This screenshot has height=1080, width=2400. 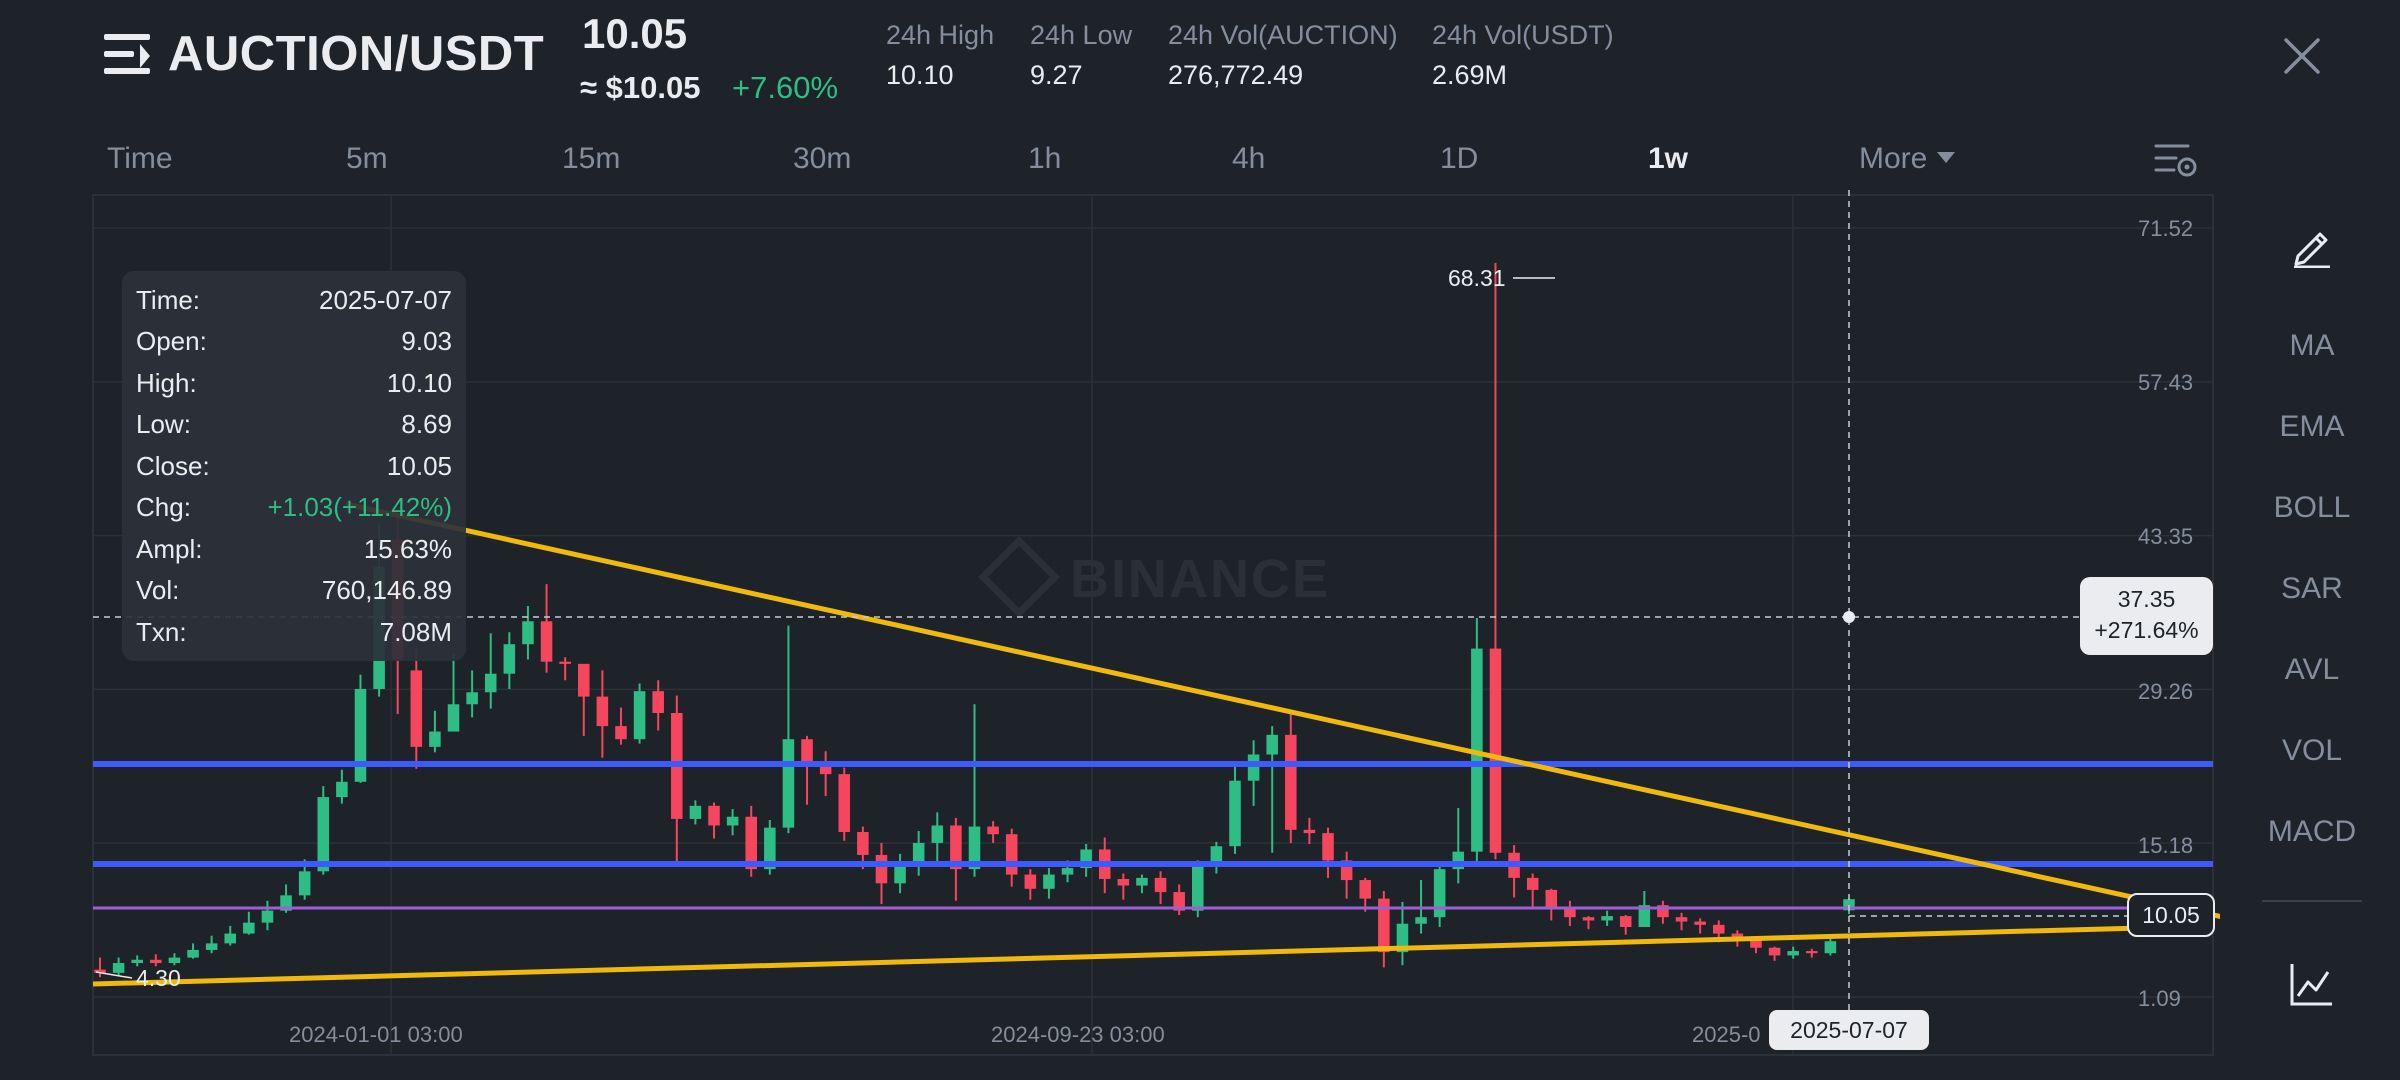 I want to click on interval-more: More, so click(x=1907, y=159).